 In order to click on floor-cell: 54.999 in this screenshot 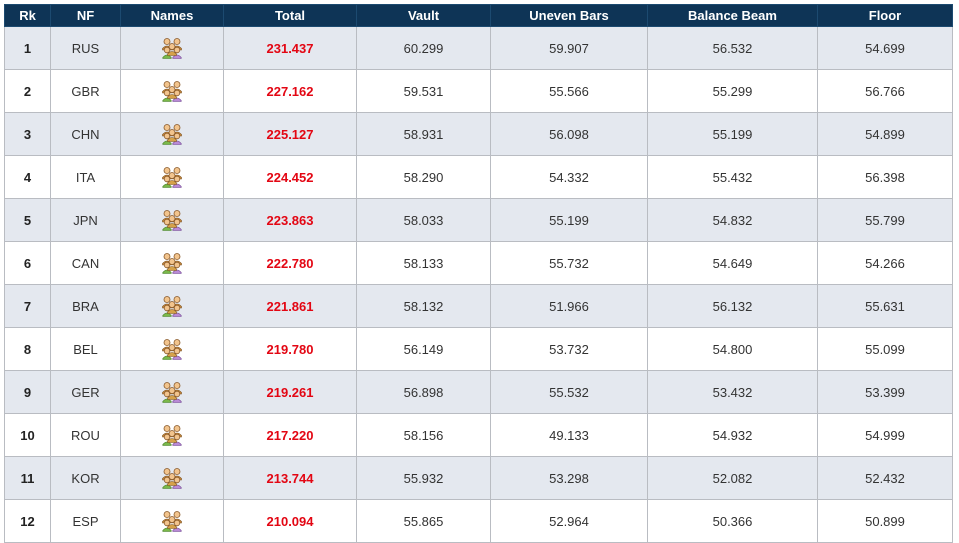, I will do `click(885, 435)`.